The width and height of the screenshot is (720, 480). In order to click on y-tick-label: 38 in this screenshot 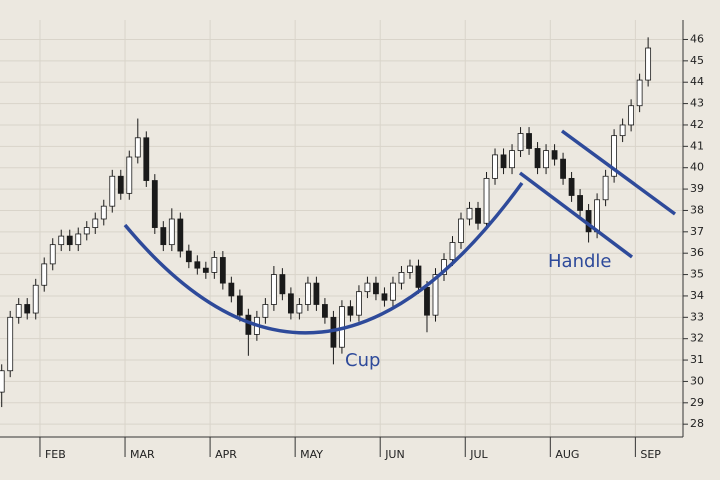, I will do `click(697, 209)`.